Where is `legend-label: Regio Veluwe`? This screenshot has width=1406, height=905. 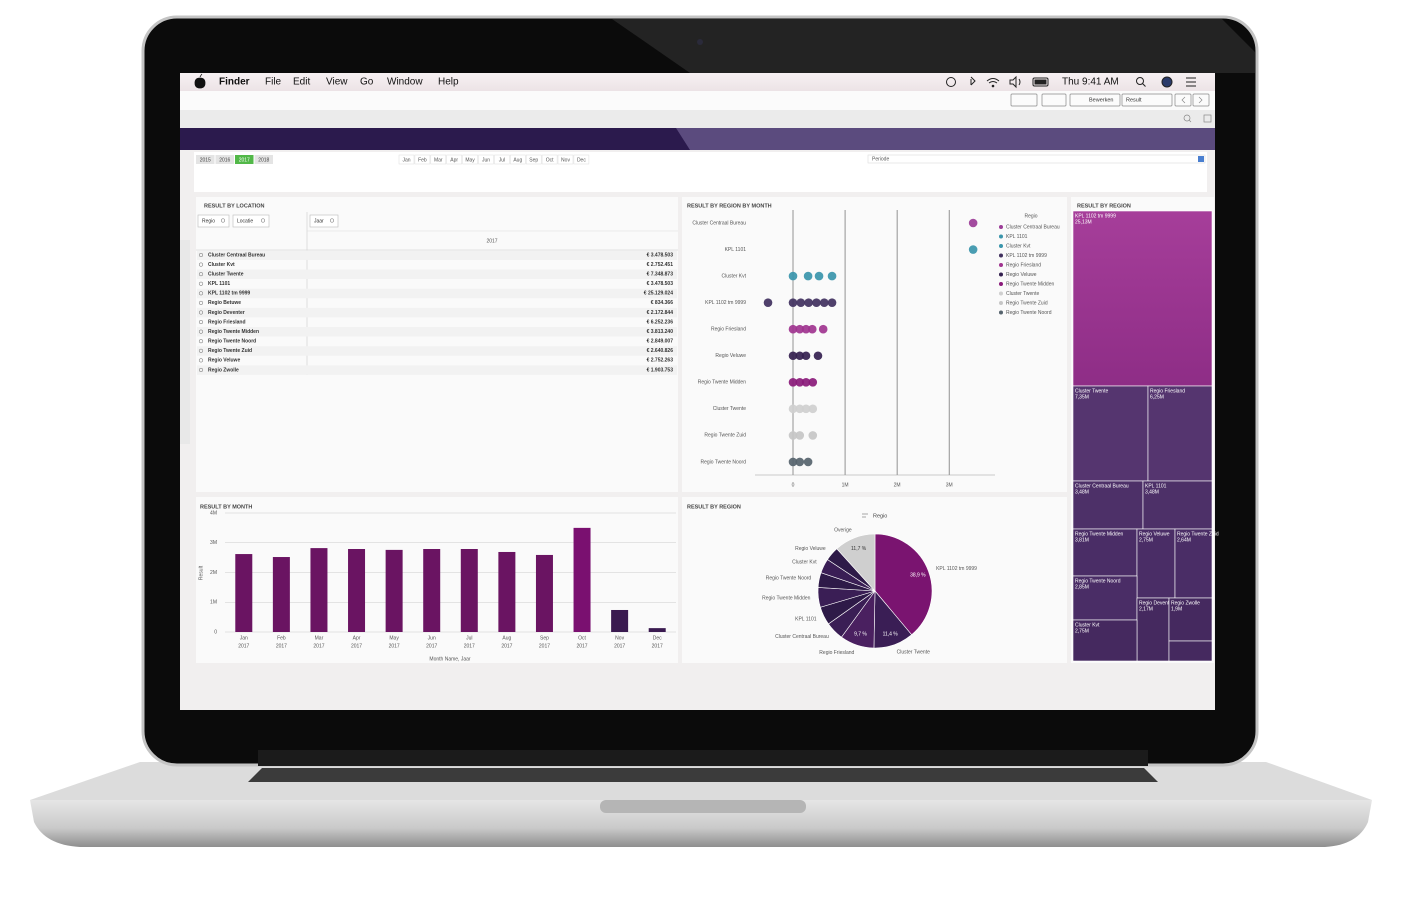
legend-label: Regio Veluwe is located at coordinates (1021, 275).